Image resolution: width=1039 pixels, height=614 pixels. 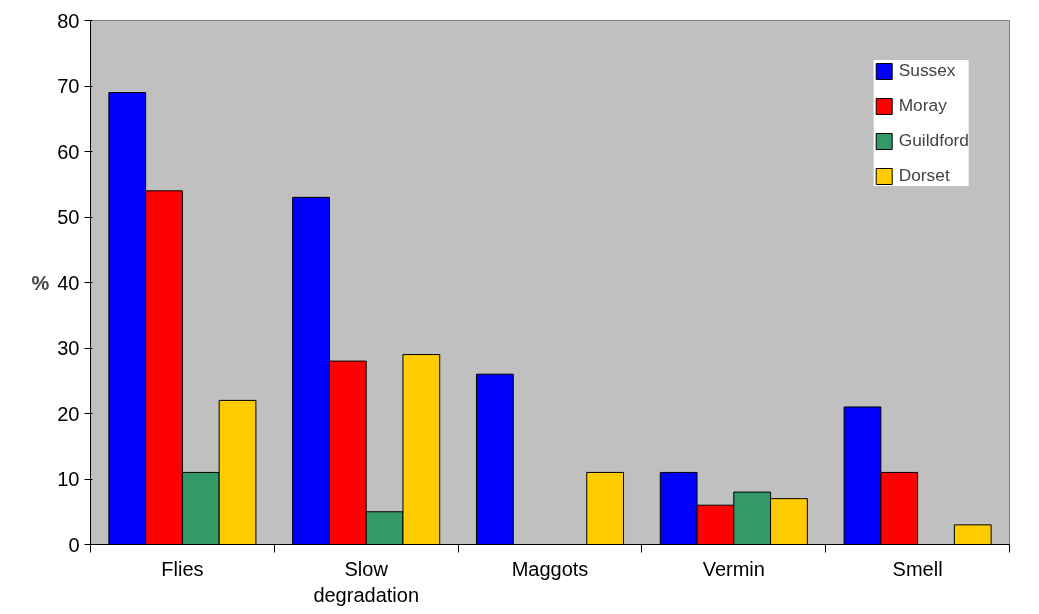 What do you see at coordinates (68, 348) in the screenshot?
I see `y-tick-label: 30` at bounding box center [68, 348].